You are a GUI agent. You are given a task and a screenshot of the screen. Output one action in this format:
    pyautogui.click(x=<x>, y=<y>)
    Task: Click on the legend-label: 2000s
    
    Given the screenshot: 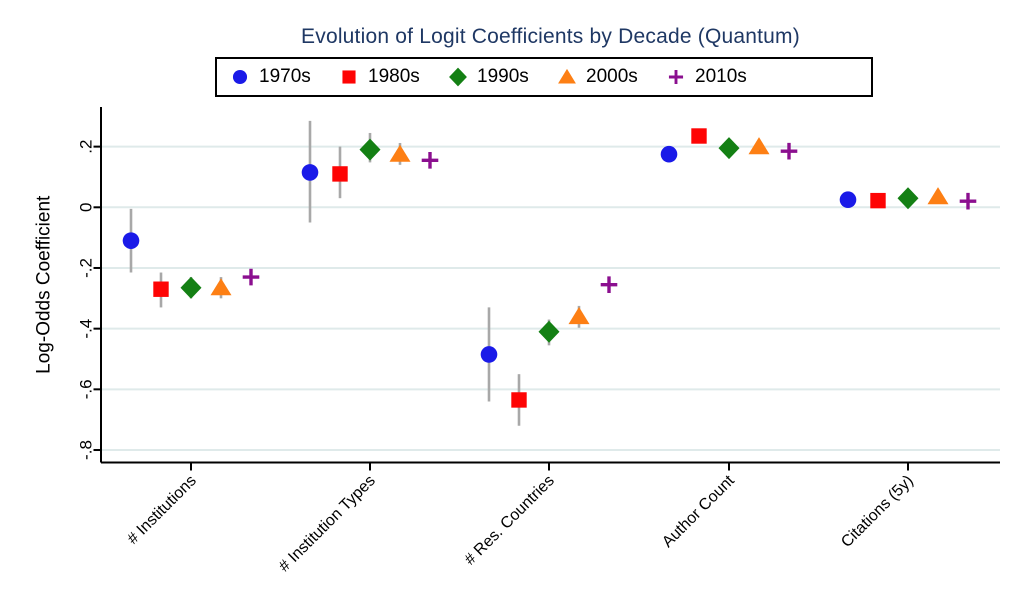 What is the action you would take?
    pyautogui.click(x=612, y=76)
    